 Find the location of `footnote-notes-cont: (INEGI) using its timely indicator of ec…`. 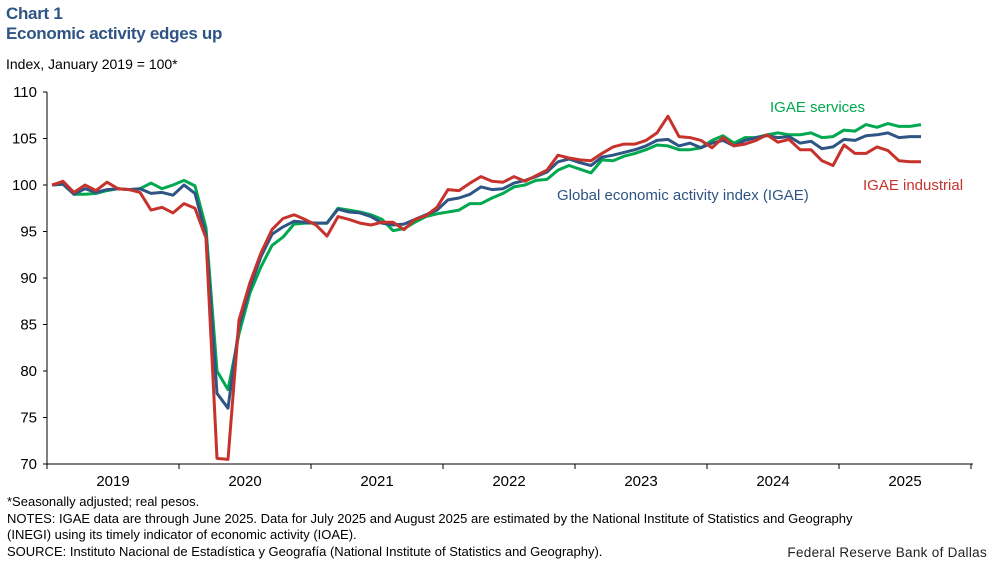

footnote-notes-cont: (INEGI) using its timely indicator of ec… is located at coordinates (182, 534).